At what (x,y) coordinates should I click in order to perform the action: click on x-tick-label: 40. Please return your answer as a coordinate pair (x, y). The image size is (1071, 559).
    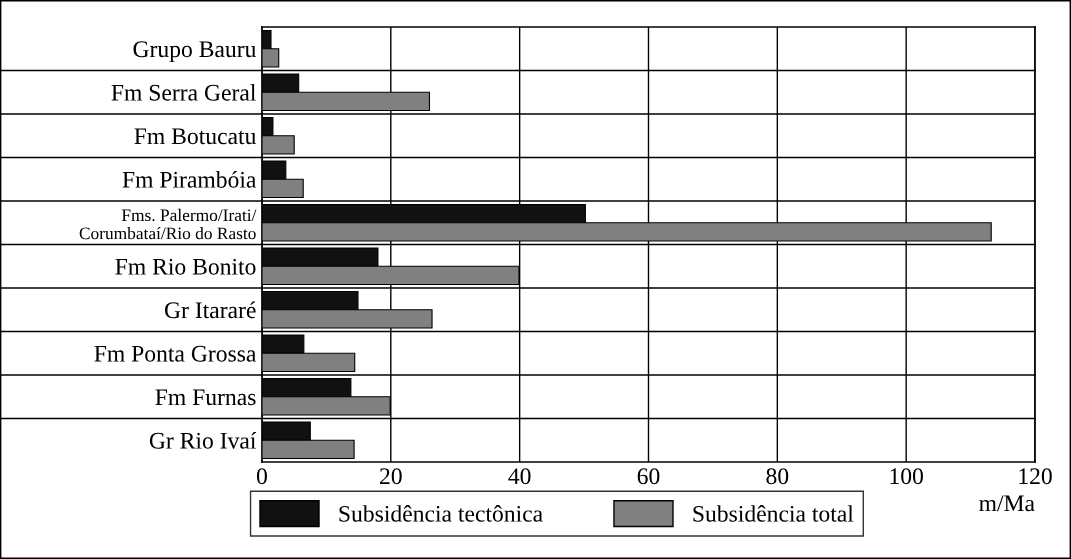
    Looking at the image, I should click on (519, 476).